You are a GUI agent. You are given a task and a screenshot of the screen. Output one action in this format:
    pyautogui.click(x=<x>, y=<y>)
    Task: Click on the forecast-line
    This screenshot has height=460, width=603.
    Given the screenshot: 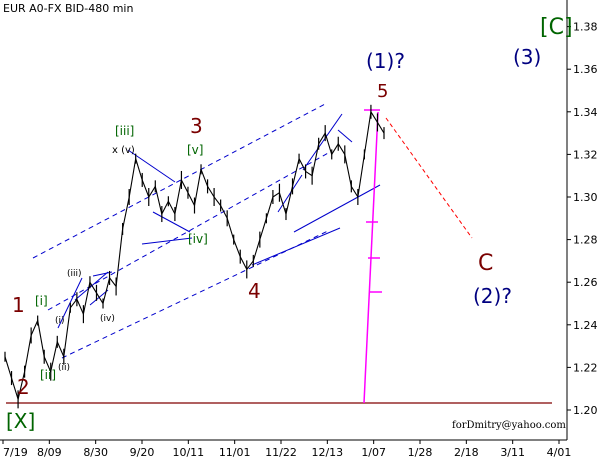 What is the action you would take?
    pyautogui.click(x=429, y=178)
    